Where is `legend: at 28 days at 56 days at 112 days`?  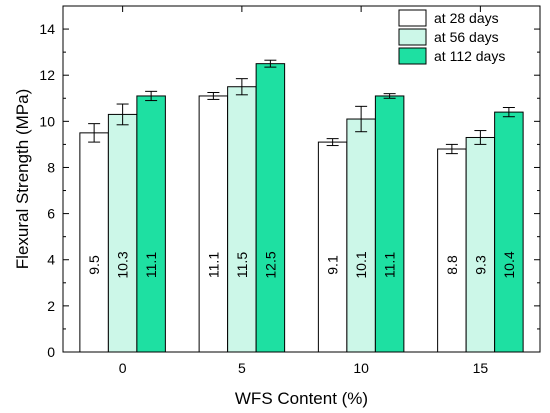
legend: at 28 days at 56 days at 112 days is located at coordinates (451, 37).